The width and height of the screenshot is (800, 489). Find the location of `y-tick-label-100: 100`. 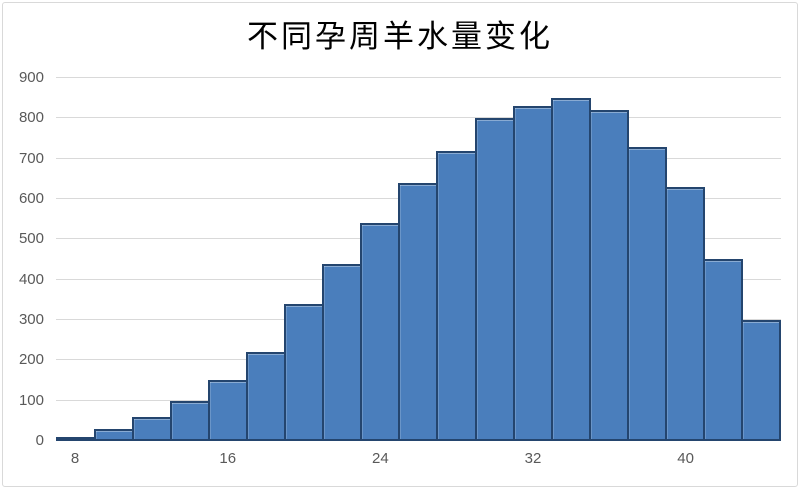

y-tick-label-100: 100 is located at coordinates (31, 400).